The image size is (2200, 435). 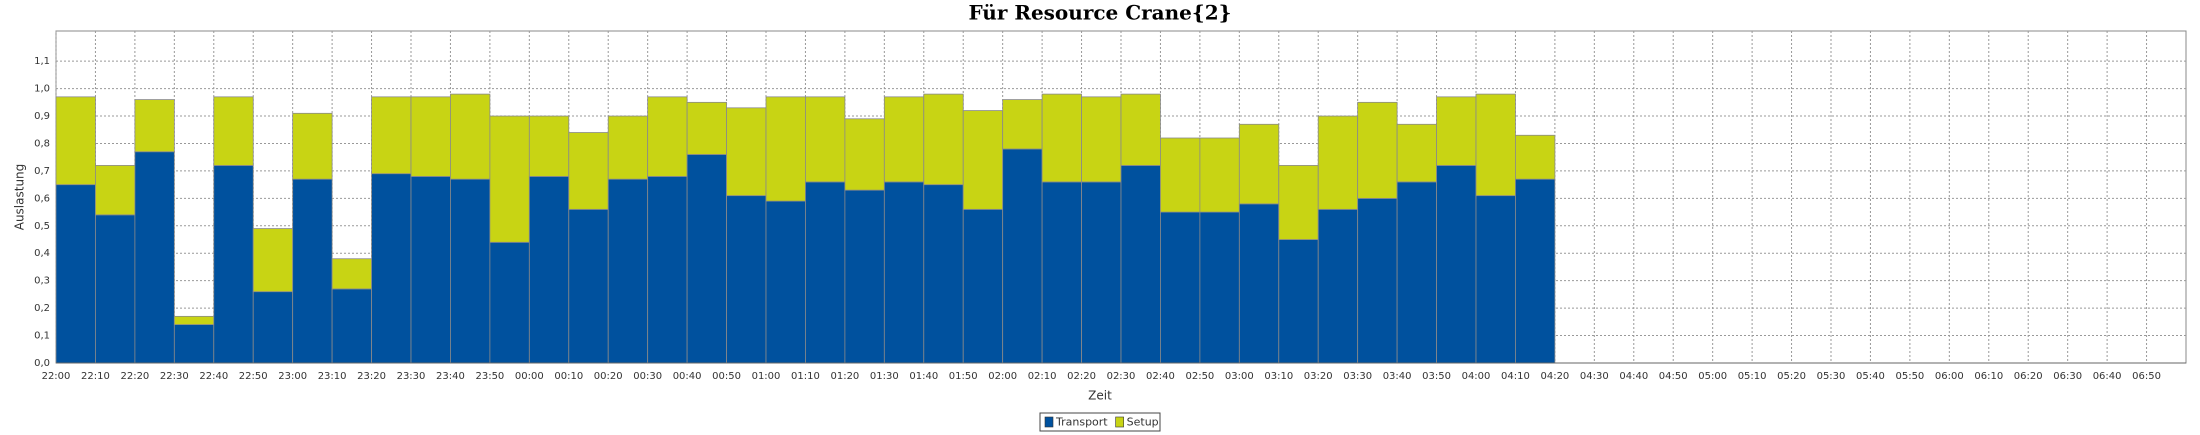 I want to click on y-tick-label: 0,8, so click(x=42, y=143).